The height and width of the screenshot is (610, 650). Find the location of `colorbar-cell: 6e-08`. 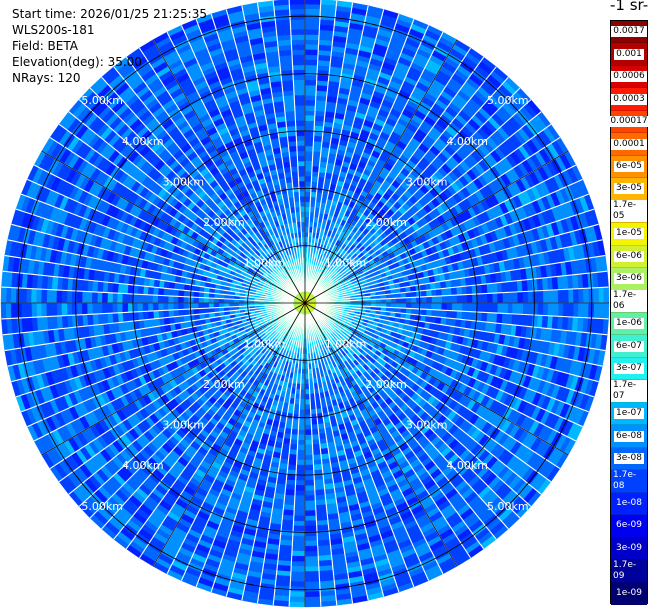

colorbar-cell: 6e-08 is located at coordinates (629, 436).